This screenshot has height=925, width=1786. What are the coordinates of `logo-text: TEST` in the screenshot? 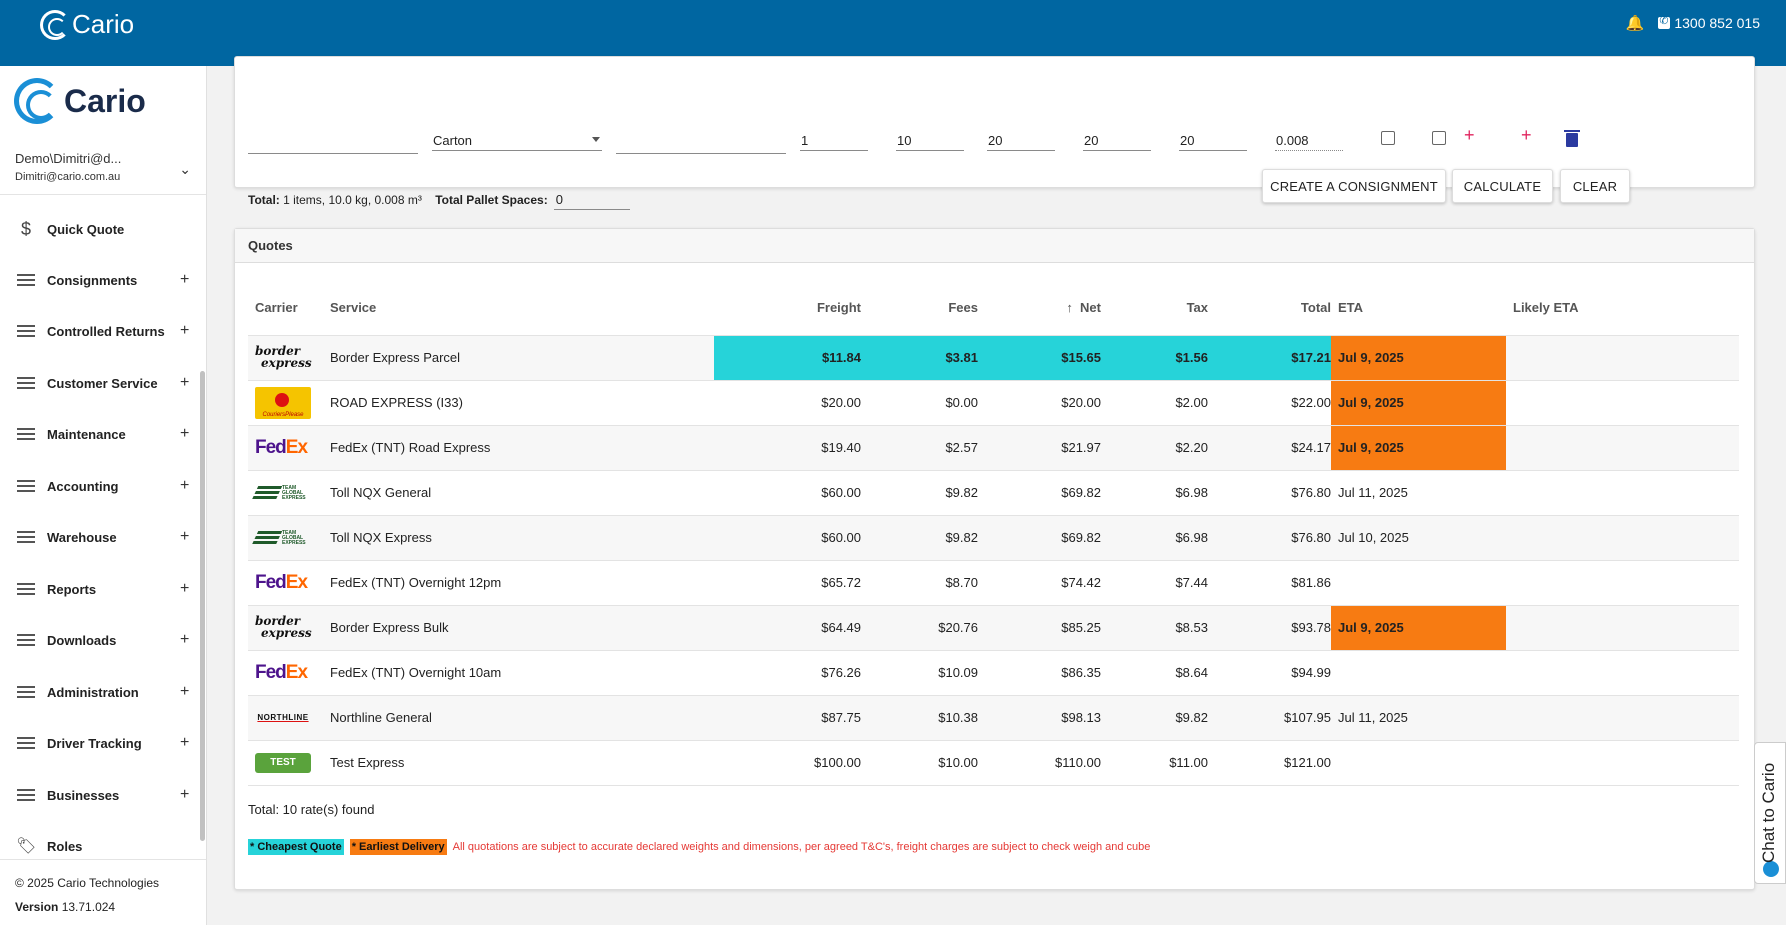 It's located at (283, 762).